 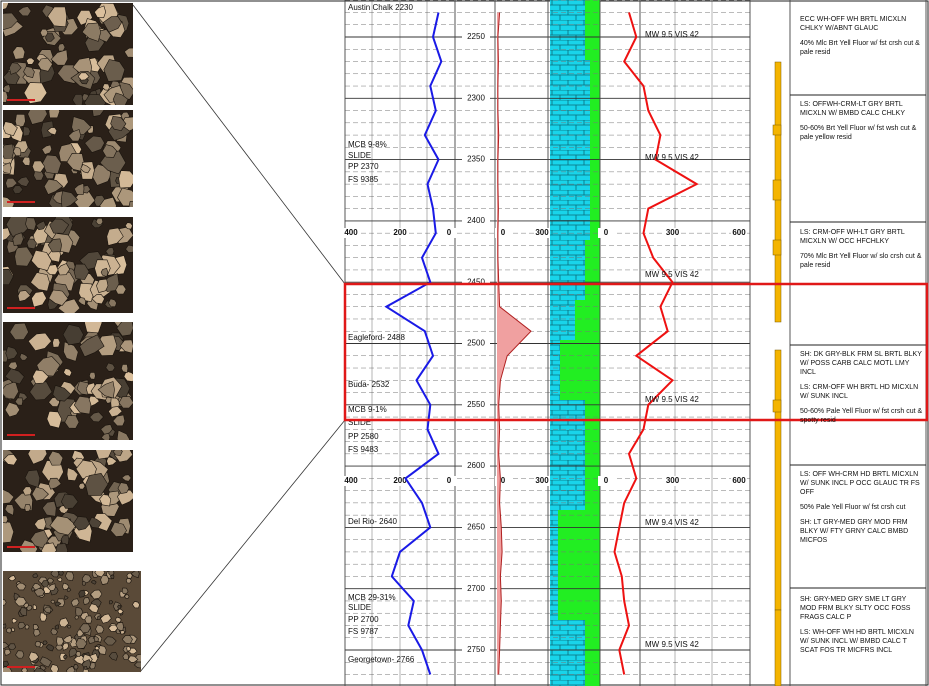 I want to click on depth-label: 2650, so click(x=476, y=527).